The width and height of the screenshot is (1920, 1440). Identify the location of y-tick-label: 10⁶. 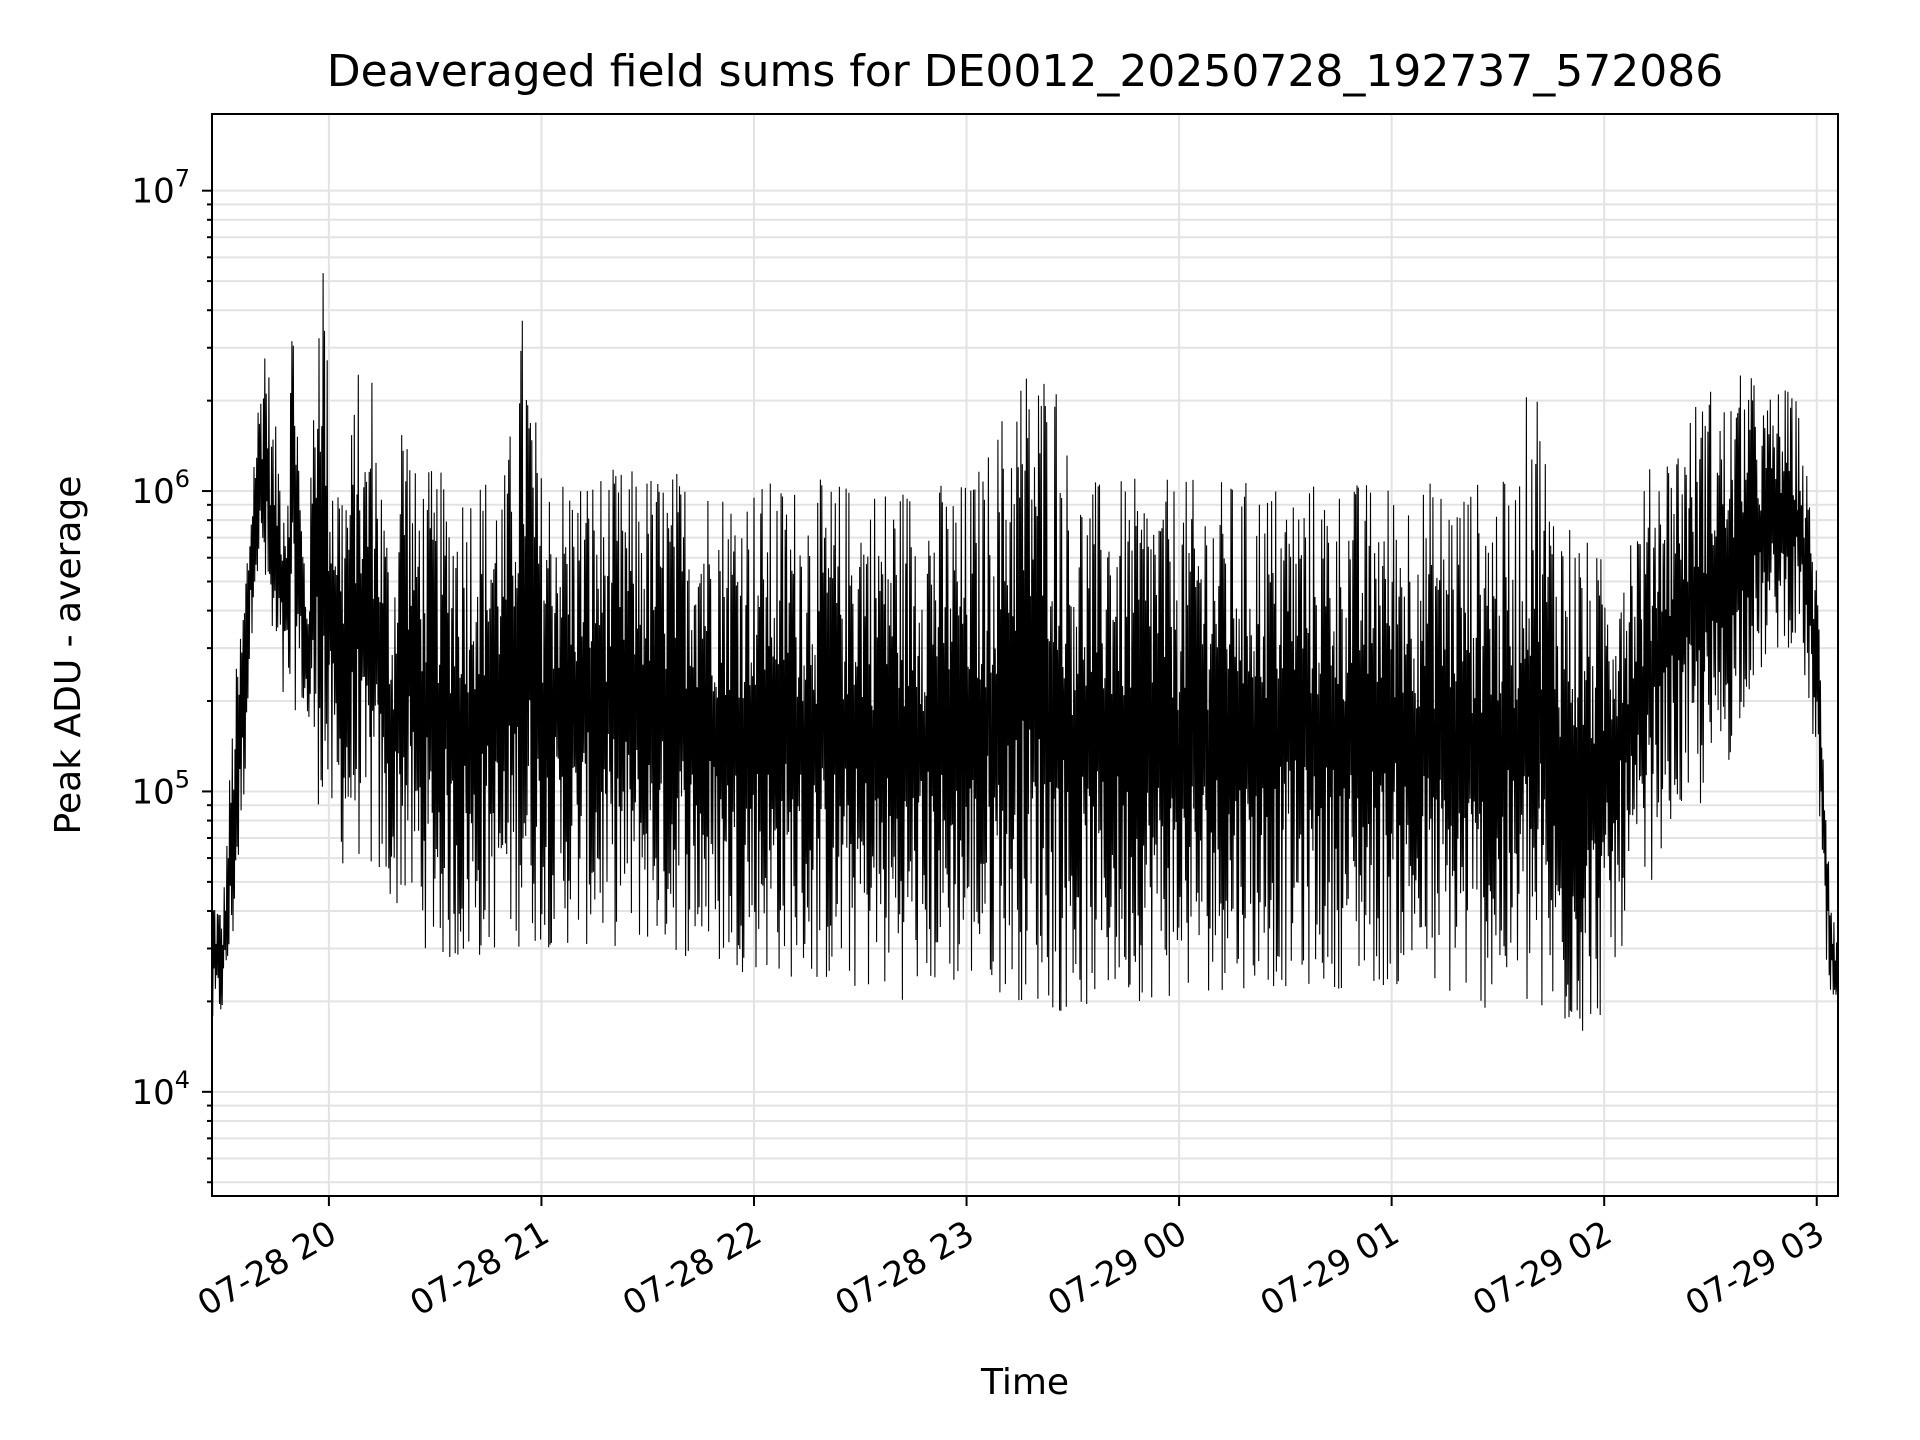
(160, 488).